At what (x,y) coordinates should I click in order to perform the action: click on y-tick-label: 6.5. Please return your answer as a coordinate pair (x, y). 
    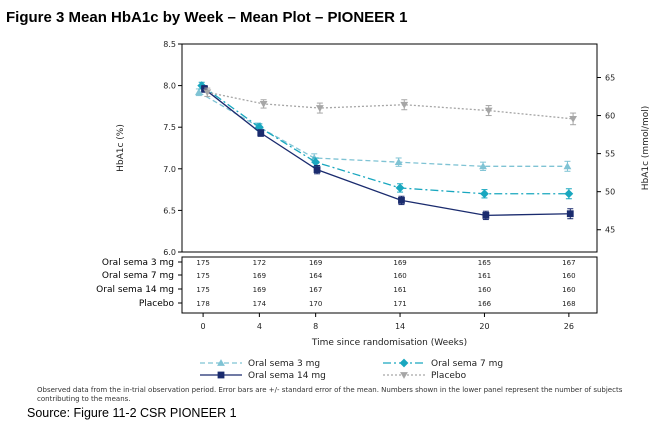
    Looking at the image, I should click on (169, 210).